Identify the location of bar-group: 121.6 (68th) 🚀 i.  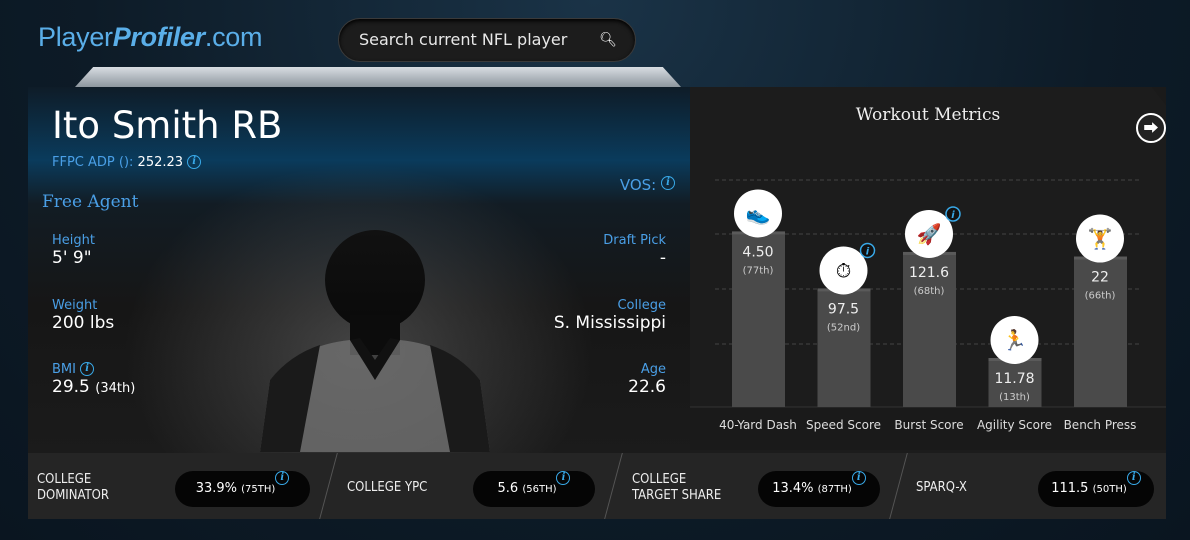
(932, 306).